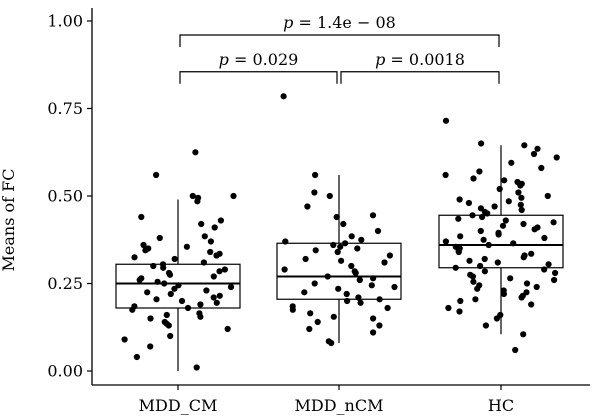 This screenshot has width=600, height=417. I want to click on y-tick-label: 1.00, so click(65, 21).